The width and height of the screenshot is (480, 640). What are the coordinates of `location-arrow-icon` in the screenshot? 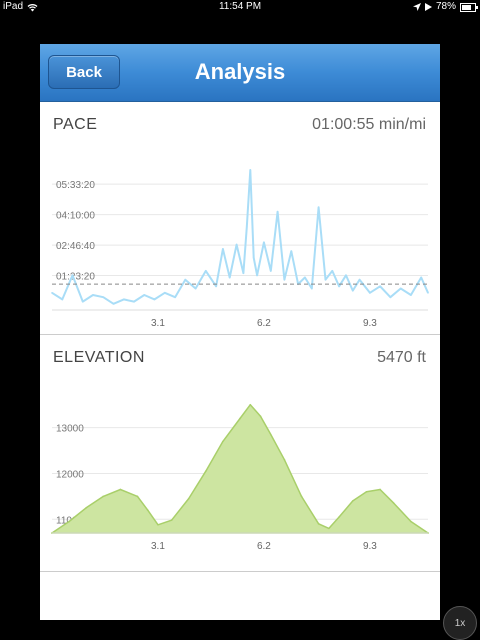 It's located at (416, 7).